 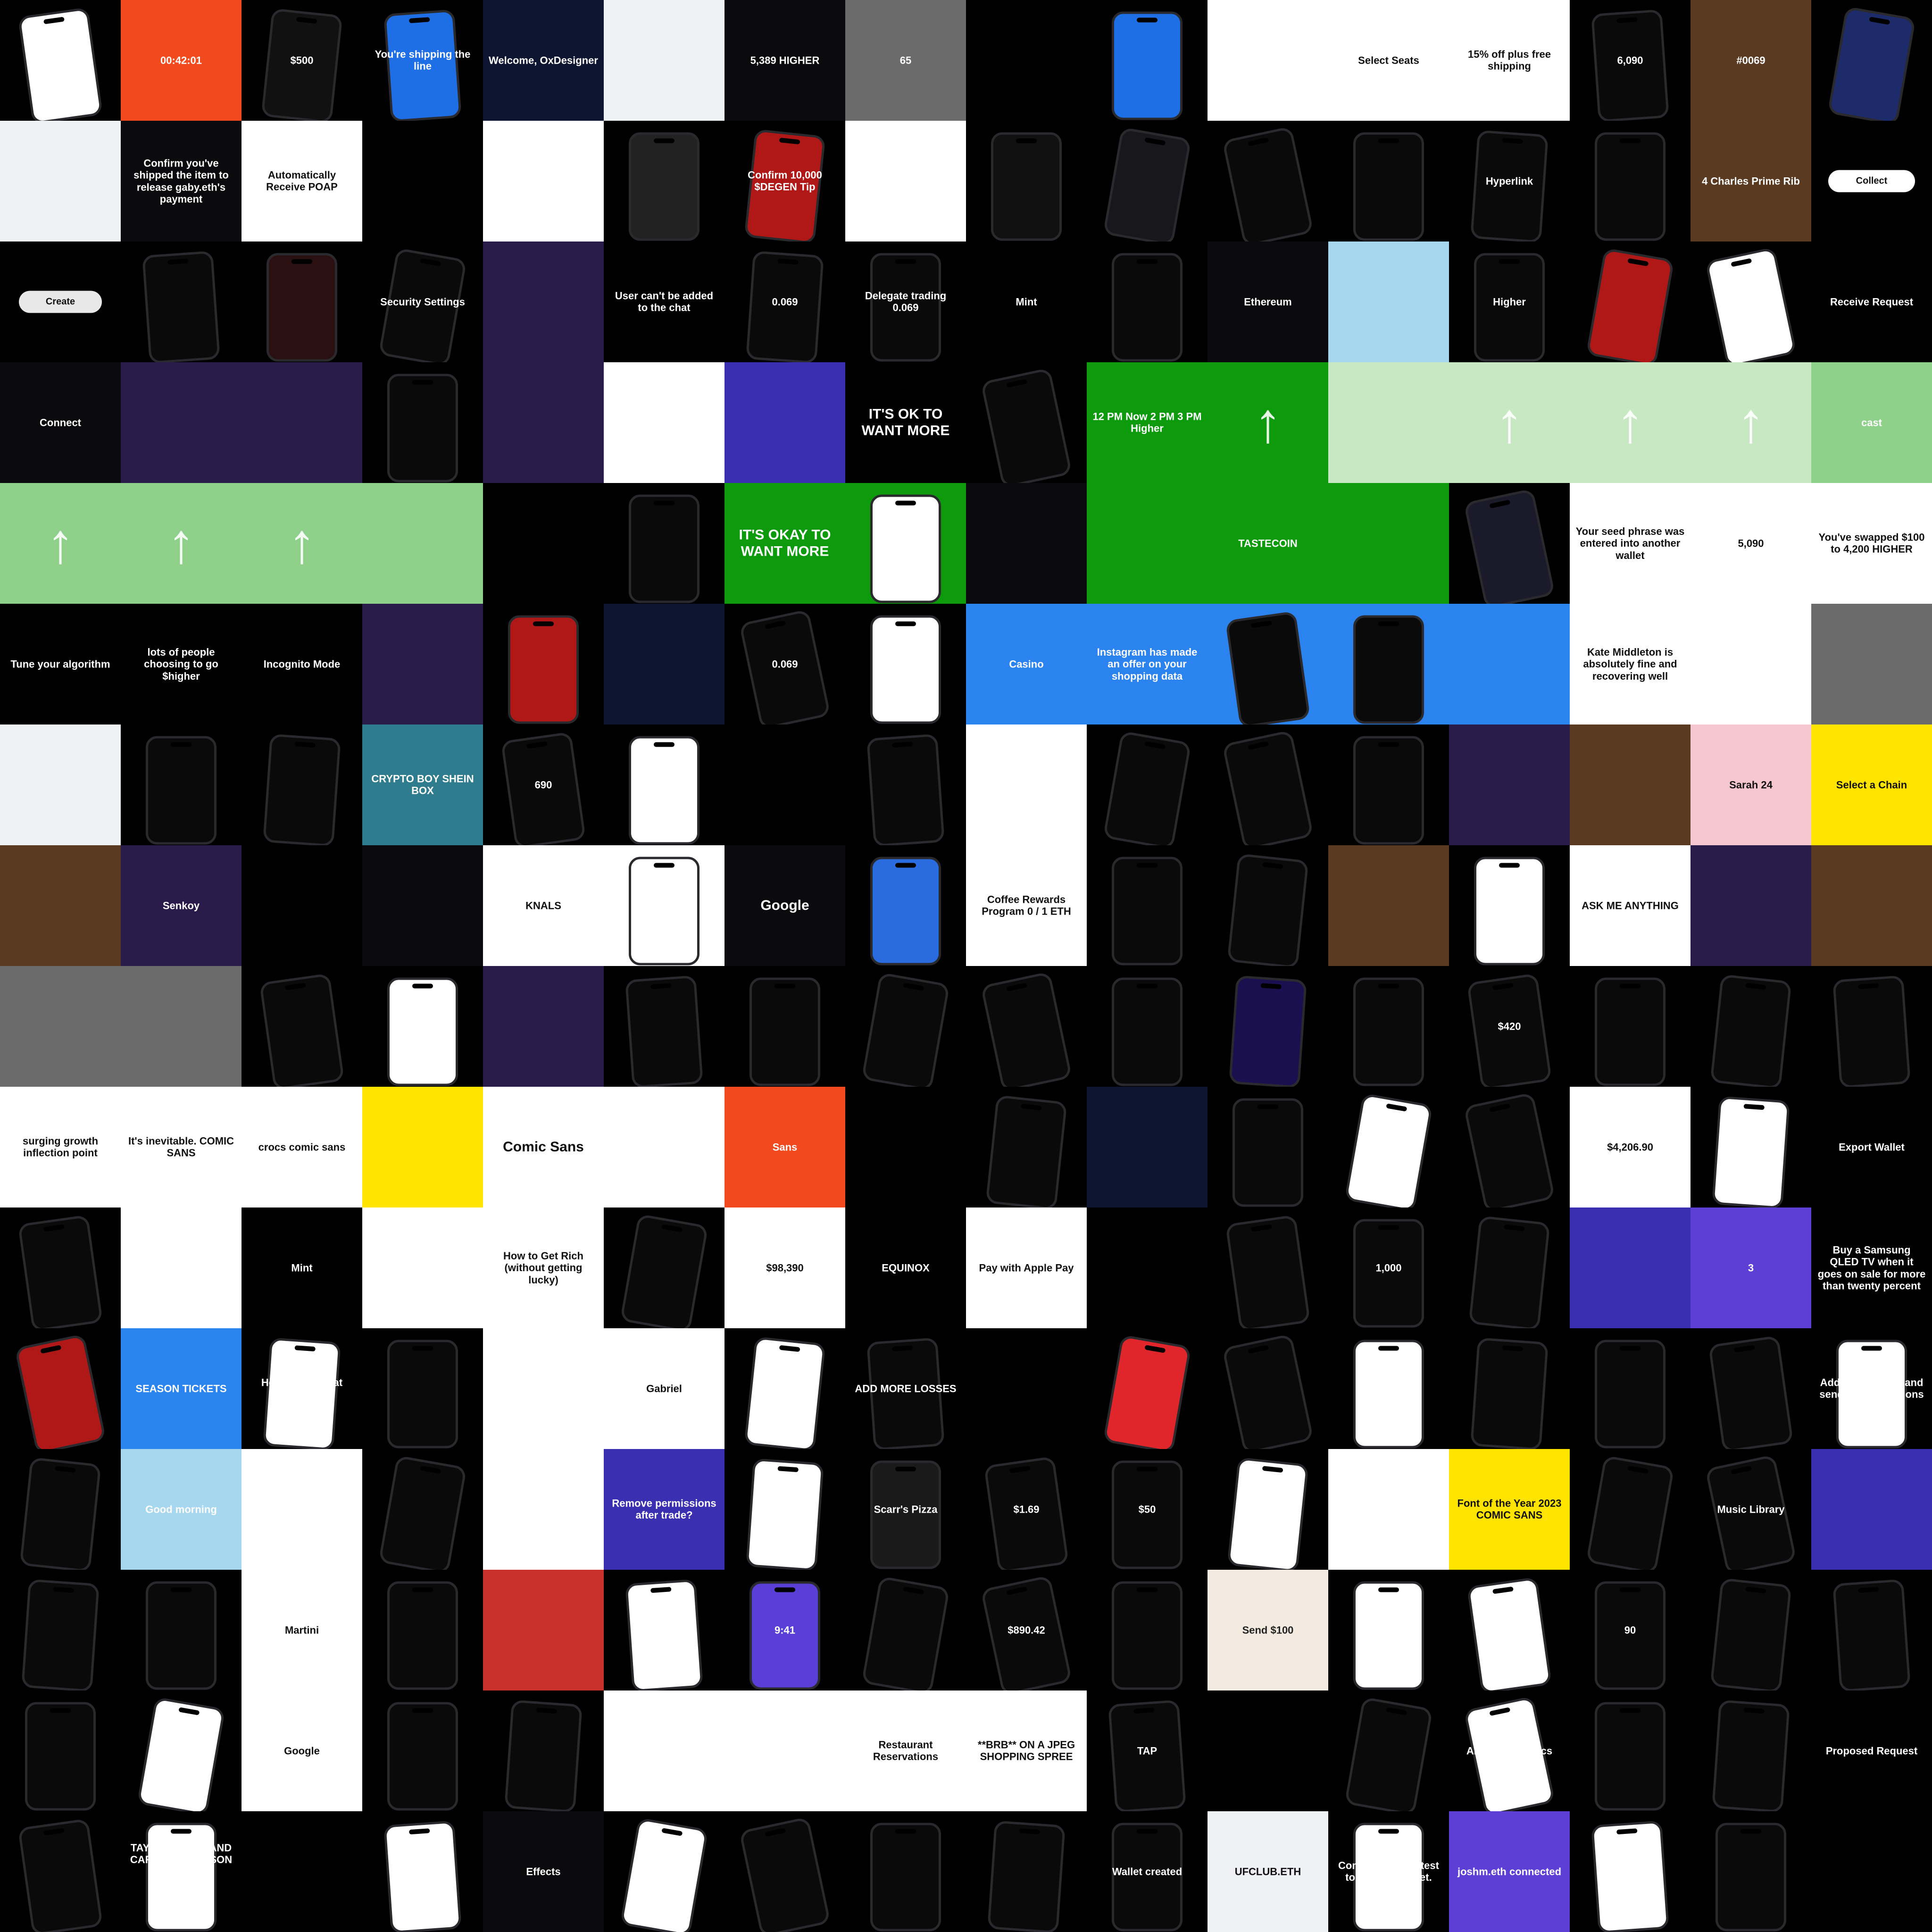 I want to click on mosaic-tile: Complete the IQ test to create a wallet., so click(x=1388, y=1871).